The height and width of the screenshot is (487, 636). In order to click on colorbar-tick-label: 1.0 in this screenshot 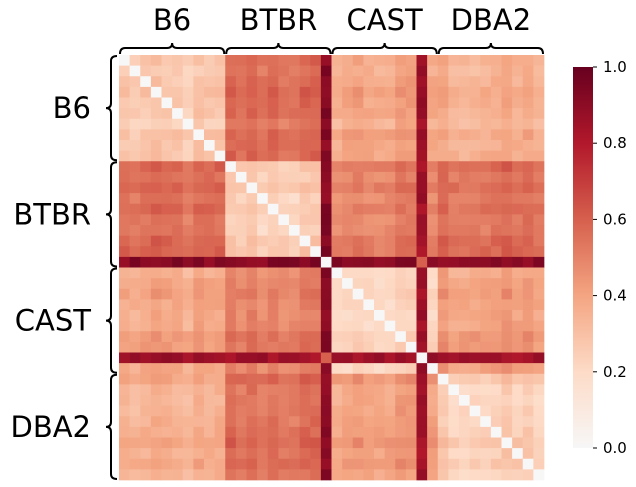, I will do `click(615, 67)`.